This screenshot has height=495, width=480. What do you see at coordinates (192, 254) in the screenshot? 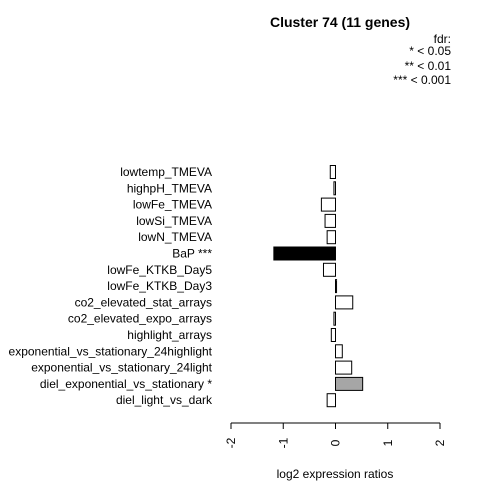
I see `category-label: BaP ***` at bounding box center [192, 254].